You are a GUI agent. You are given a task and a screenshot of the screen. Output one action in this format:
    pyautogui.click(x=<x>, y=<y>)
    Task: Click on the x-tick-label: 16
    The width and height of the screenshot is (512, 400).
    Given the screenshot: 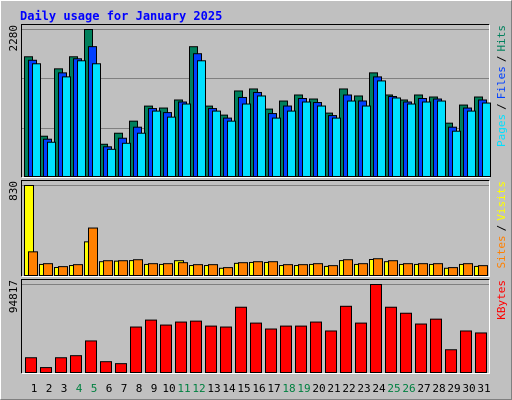 What is the action you would take?
    pyautogui.click(x=258, y=388)
    